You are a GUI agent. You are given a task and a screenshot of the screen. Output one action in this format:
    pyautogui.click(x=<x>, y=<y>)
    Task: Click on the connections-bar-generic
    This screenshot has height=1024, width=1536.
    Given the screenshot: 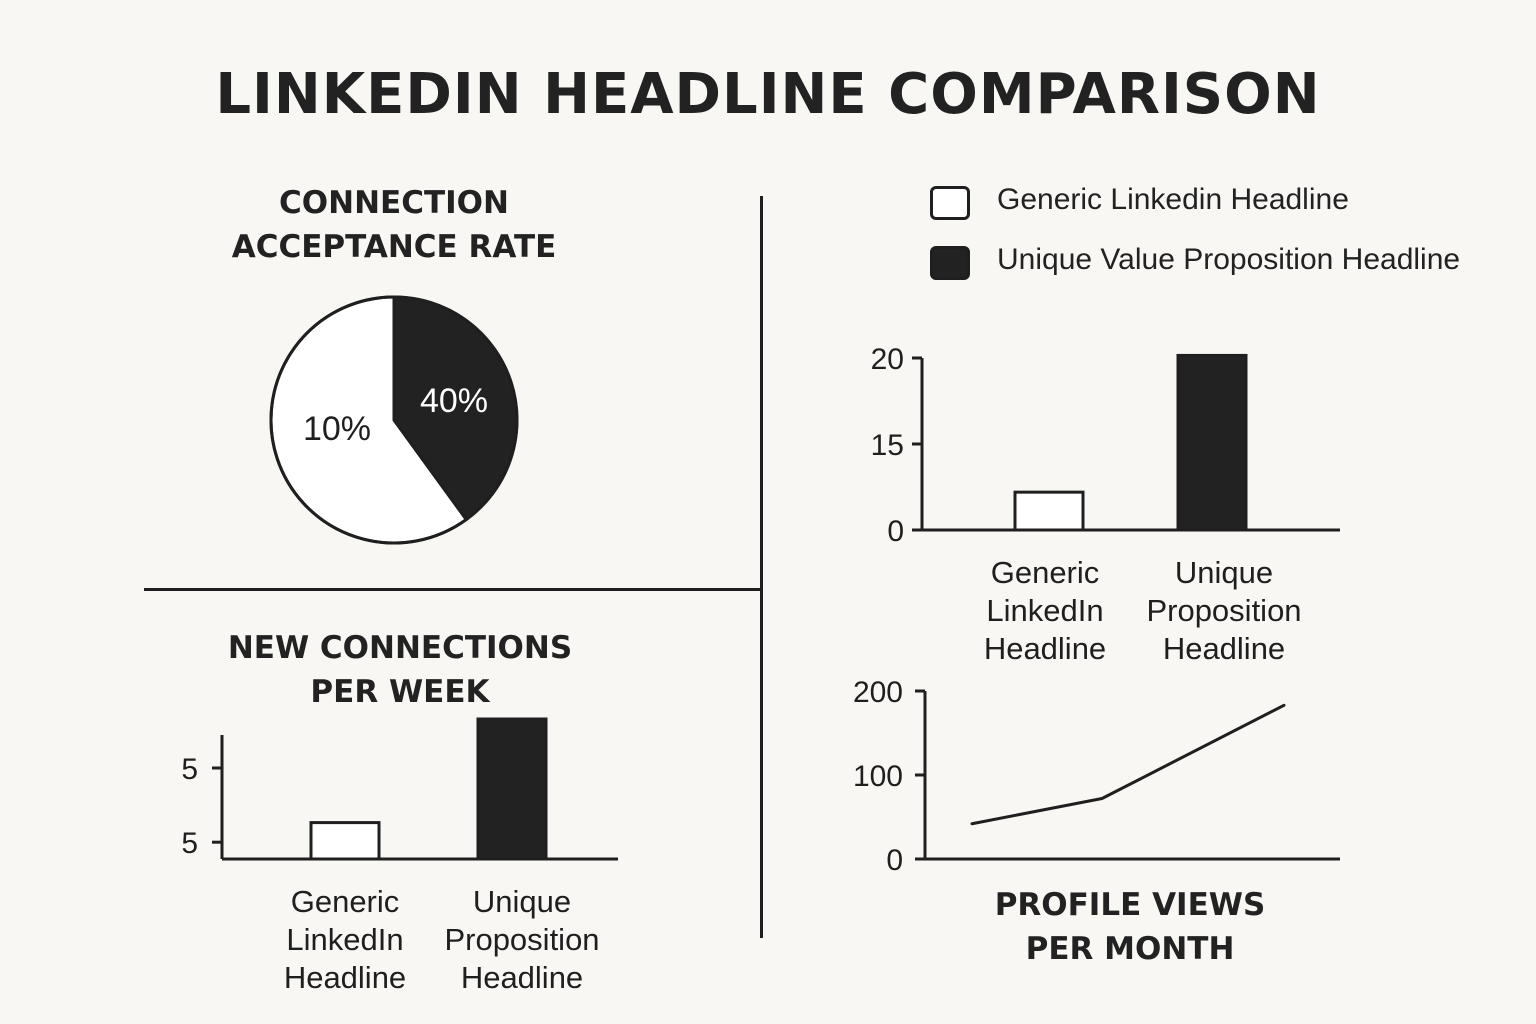 What is the action you would take?
    pyautogui.click(x=345, y=841)
    